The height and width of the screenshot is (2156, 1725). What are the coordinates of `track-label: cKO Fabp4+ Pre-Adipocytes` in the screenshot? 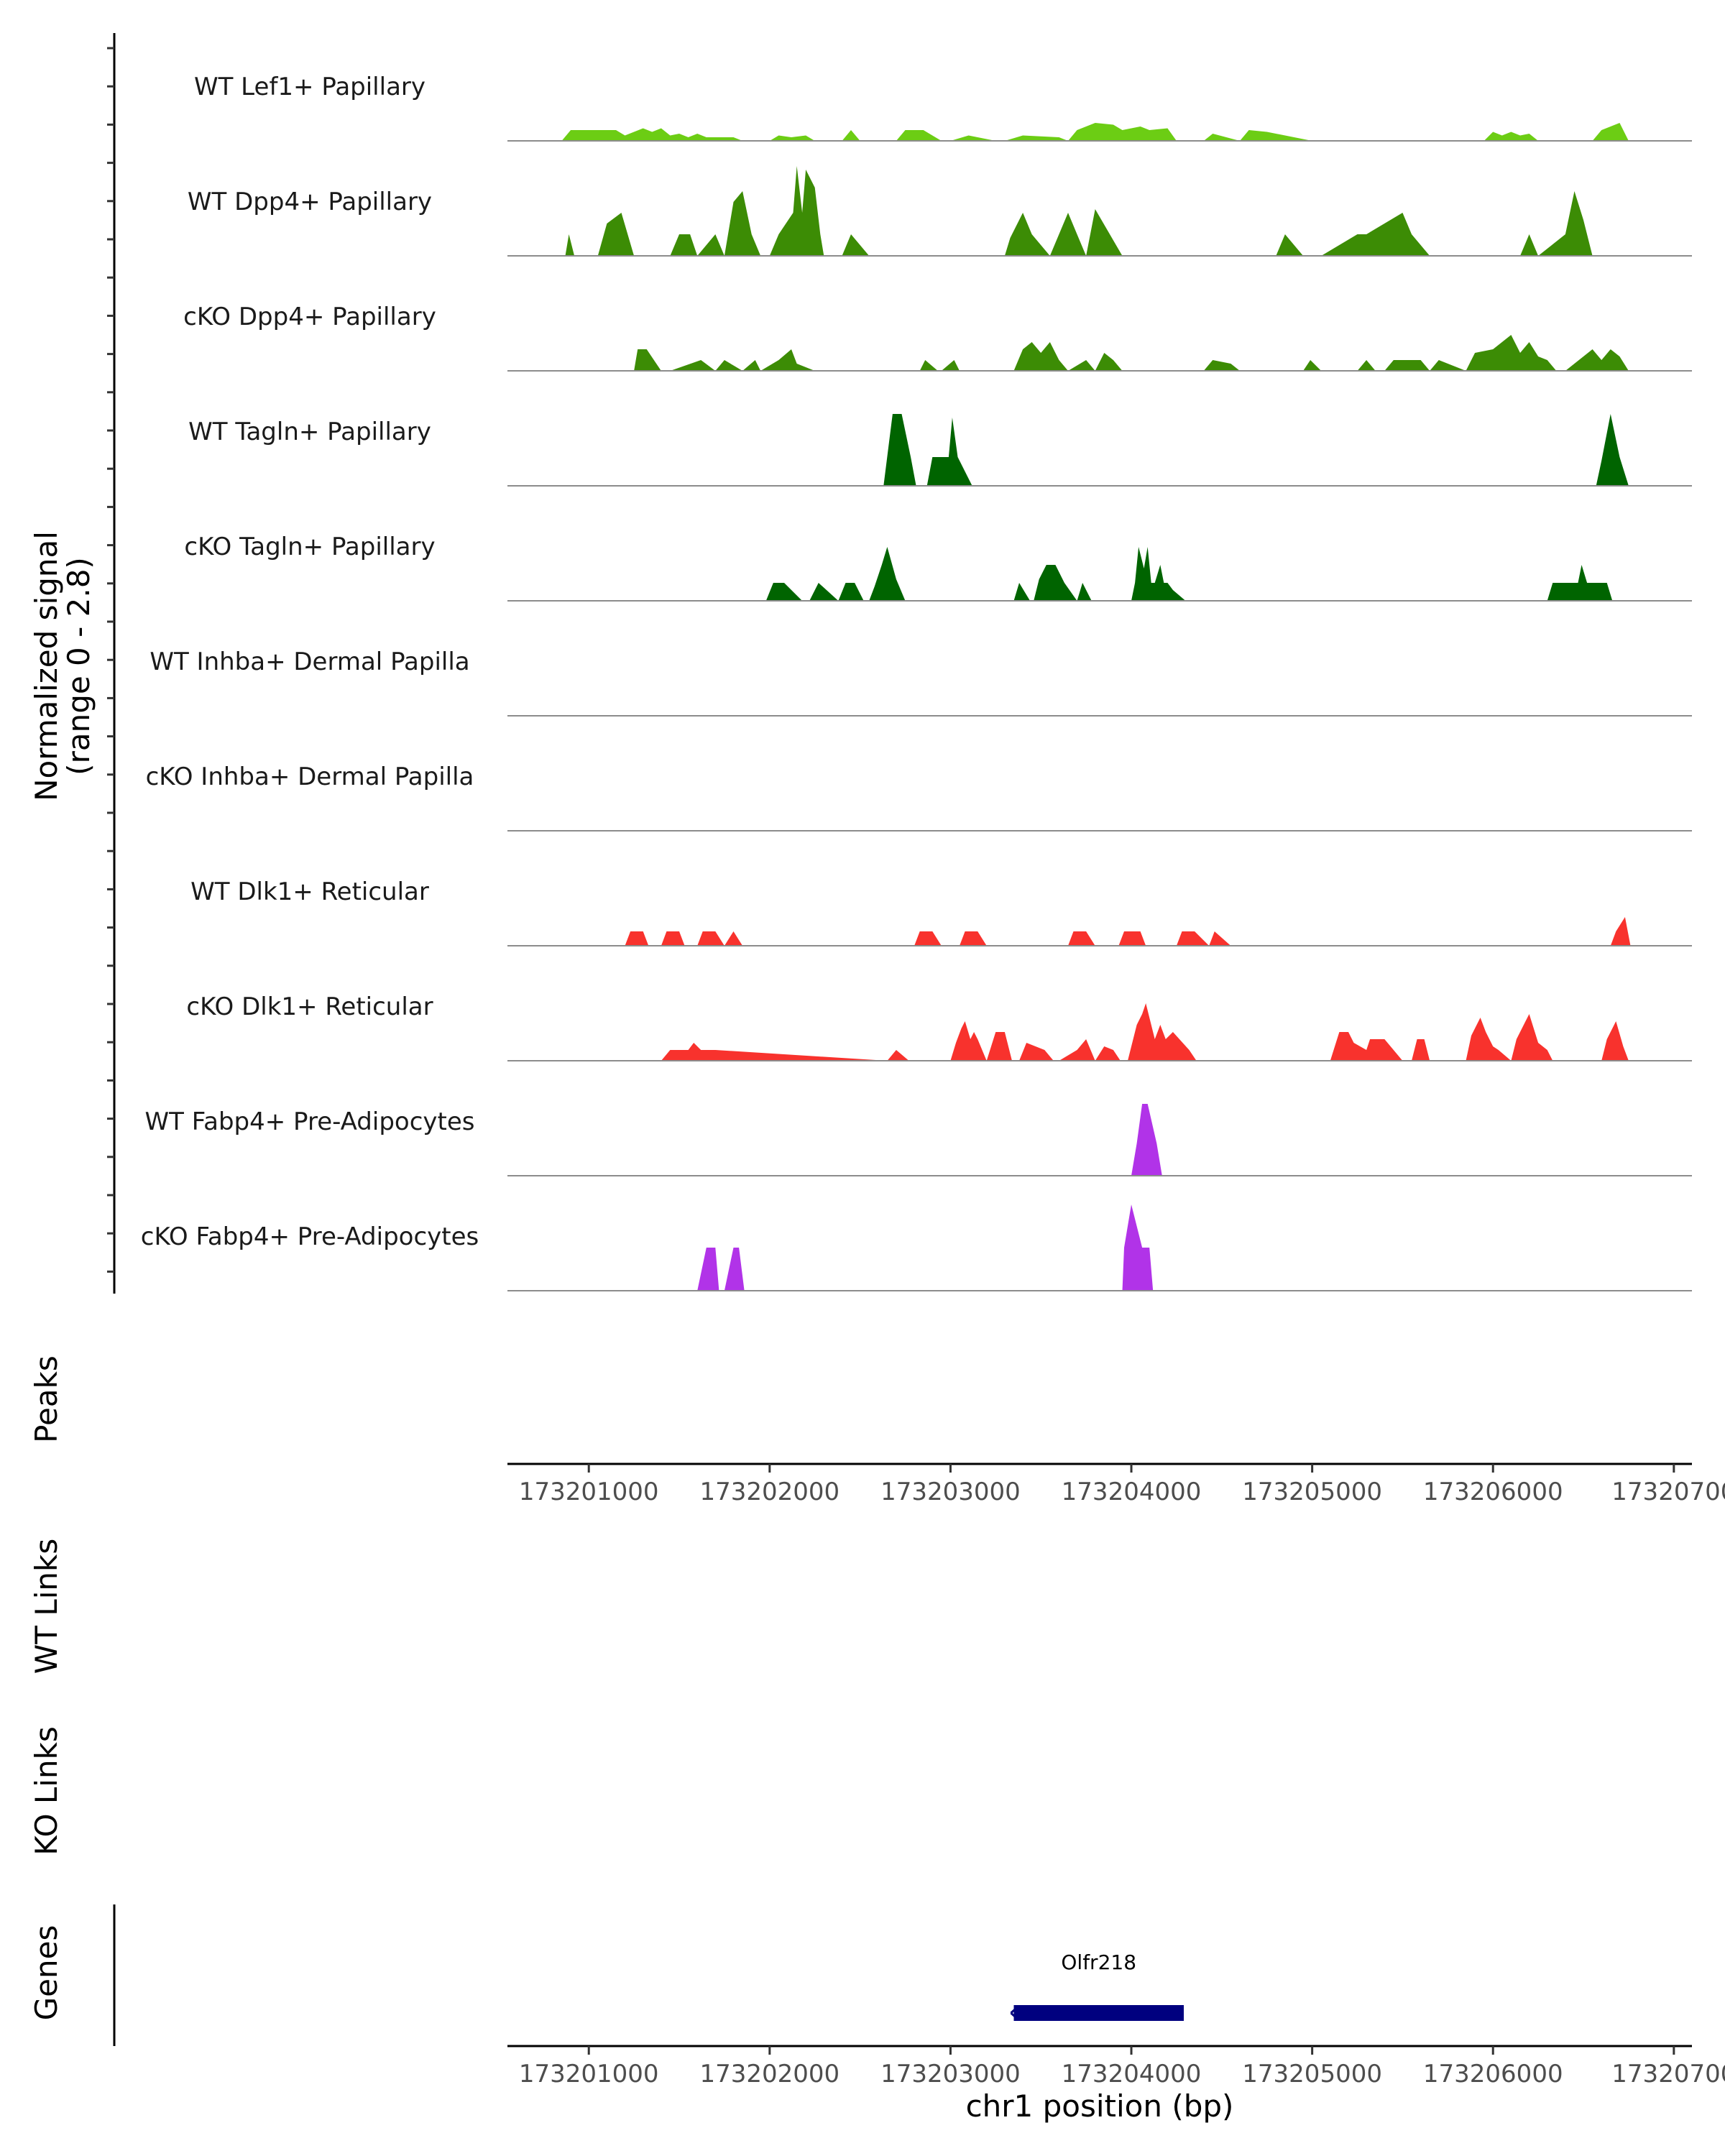 It's located at (310, 1236).